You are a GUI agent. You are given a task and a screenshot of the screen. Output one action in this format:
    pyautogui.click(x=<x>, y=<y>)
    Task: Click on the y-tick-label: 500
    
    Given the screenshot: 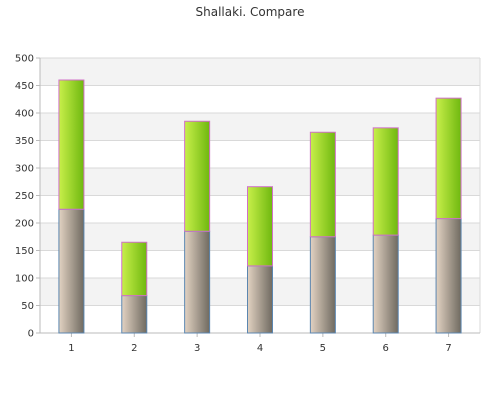 What is the action you would take?
    pyautogui.click(x=24, y=59)
    